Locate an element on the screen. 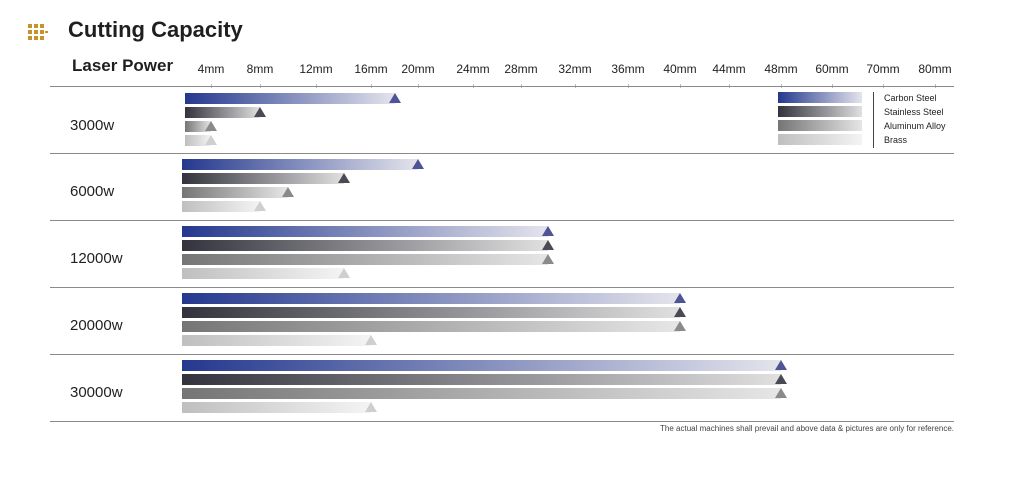 Image resolution: width=1030 pixels, height=482 pixels. x-tick-label: 40mm is located at coordinates (680, 69).